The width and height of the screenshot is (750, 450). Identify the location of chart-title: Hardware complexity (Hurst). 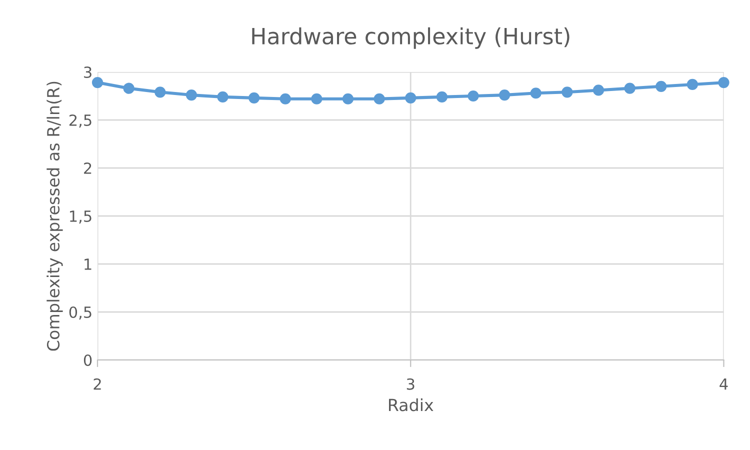
(411, 38).